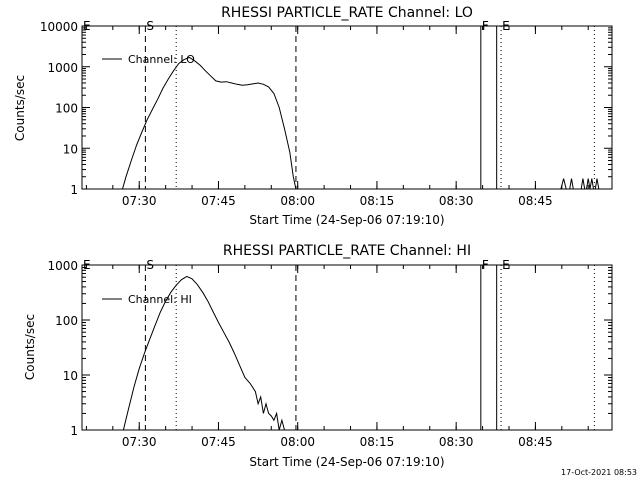 The image size is (640, 480). I want to click on chart-title: RHESSI PARTICLE_RATE Channel: HI, so click(347, 251).